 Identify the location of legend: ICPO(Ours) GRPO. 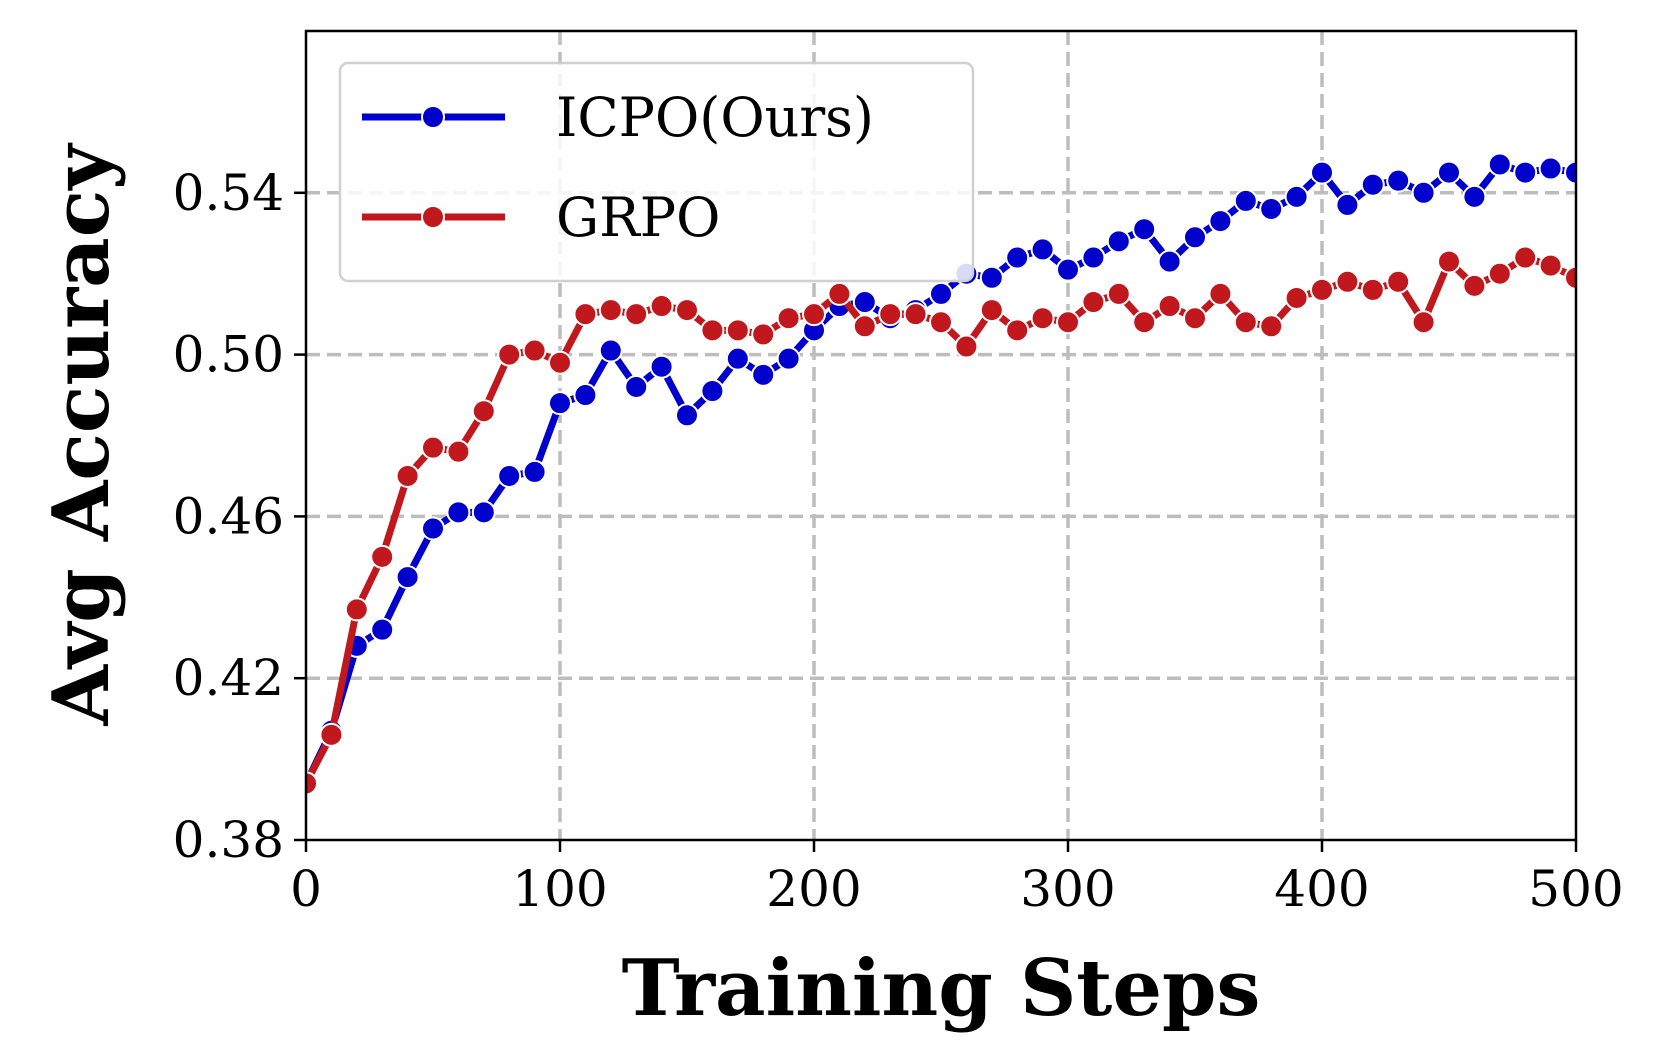
(656, 172).